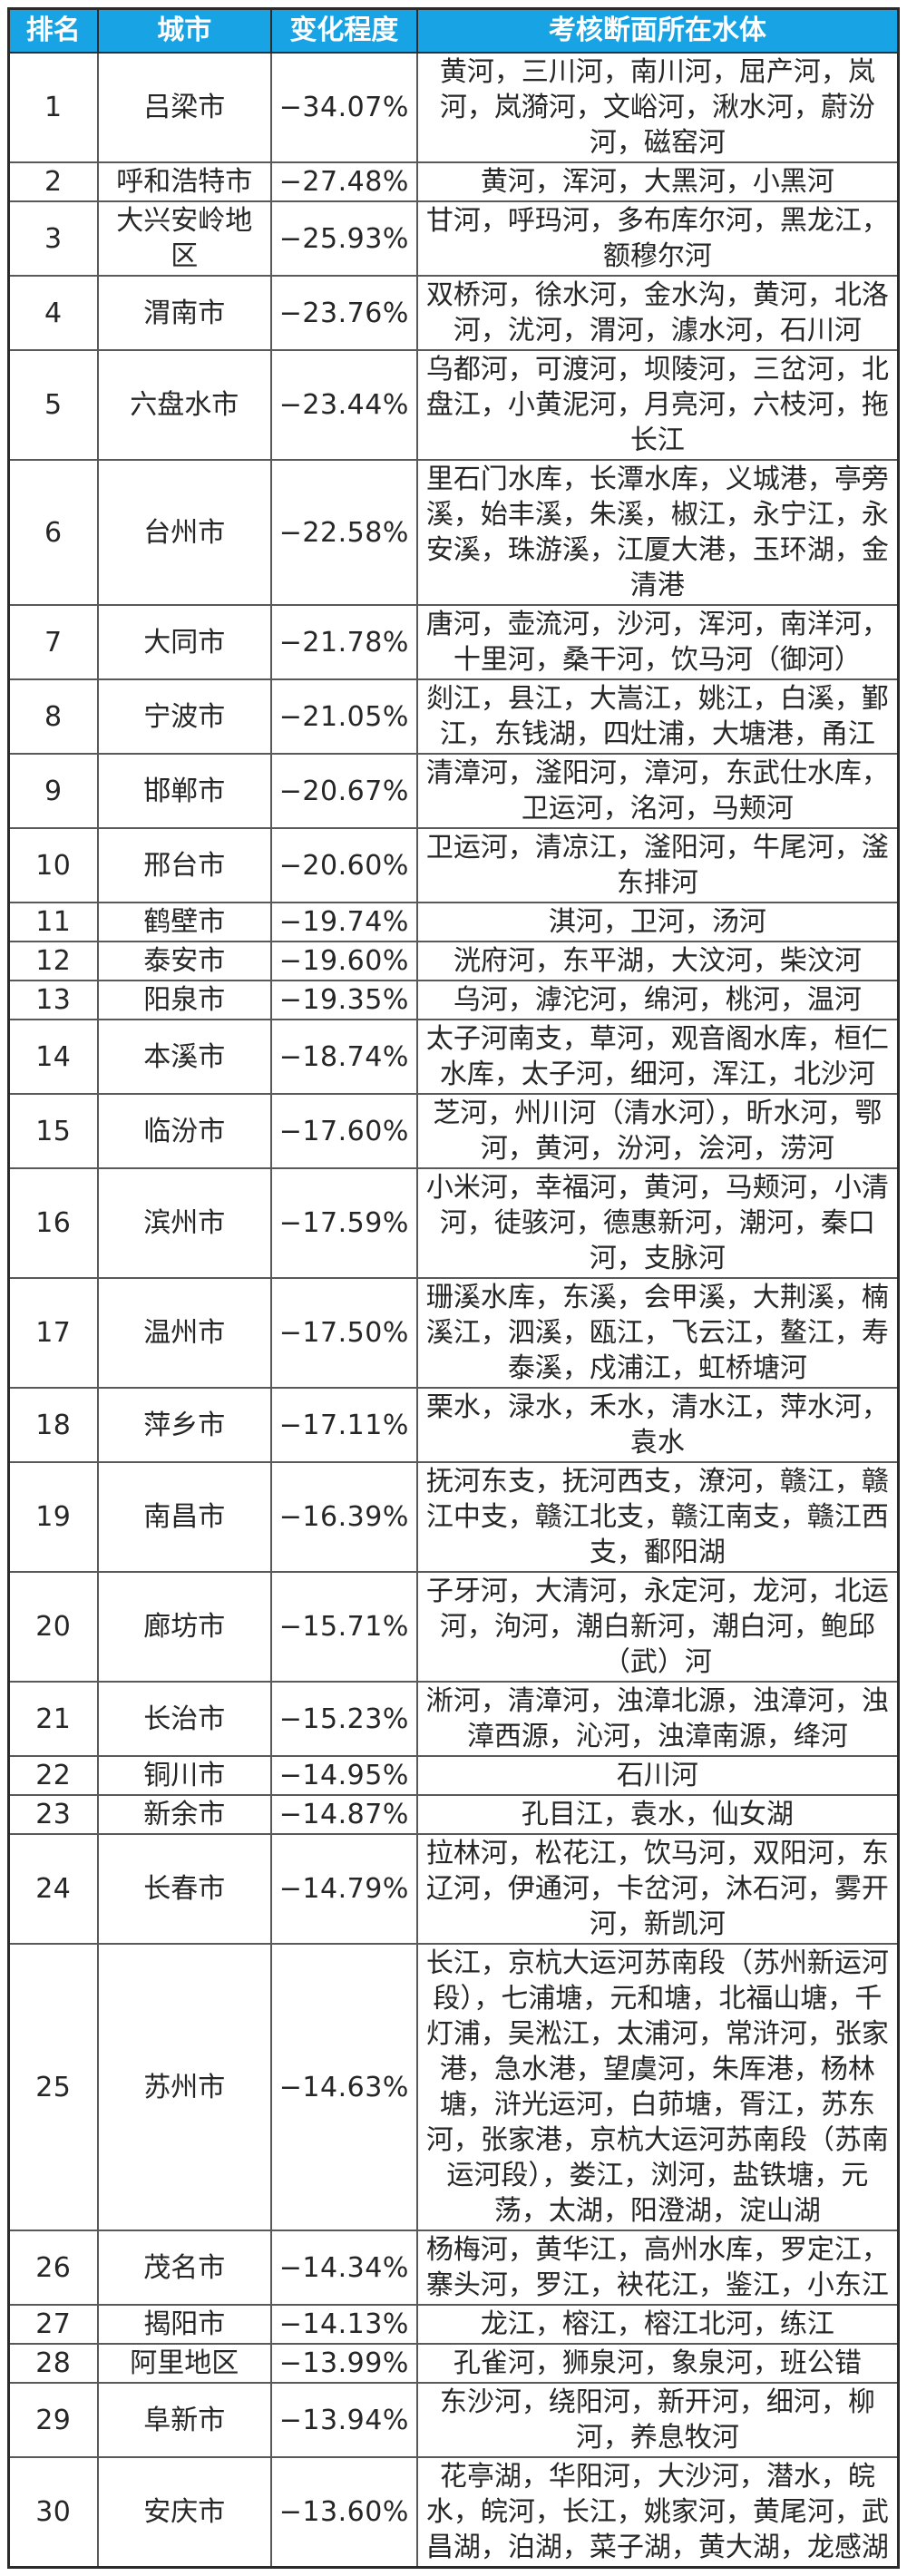 This screenshot has height=2576, width=907. Describe the element at coordinates (53, 181) in the screenshot. I see `rank-cell: 2` at that location.